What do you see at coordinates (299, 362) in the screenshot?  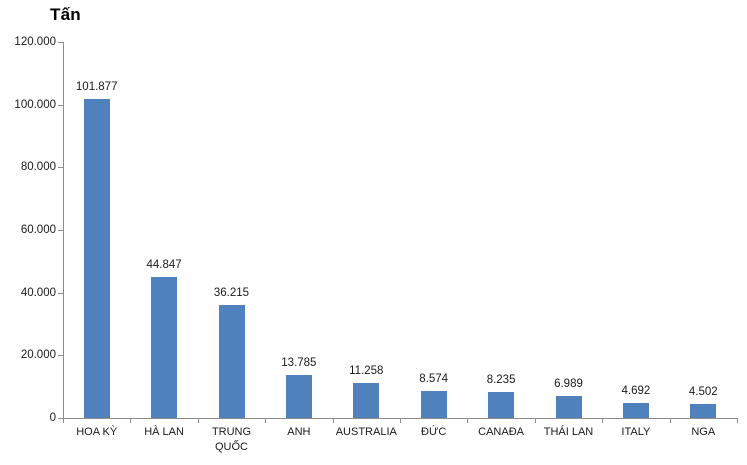 I see `bar-value-label: 13.785` at bounding box center [299, 362].